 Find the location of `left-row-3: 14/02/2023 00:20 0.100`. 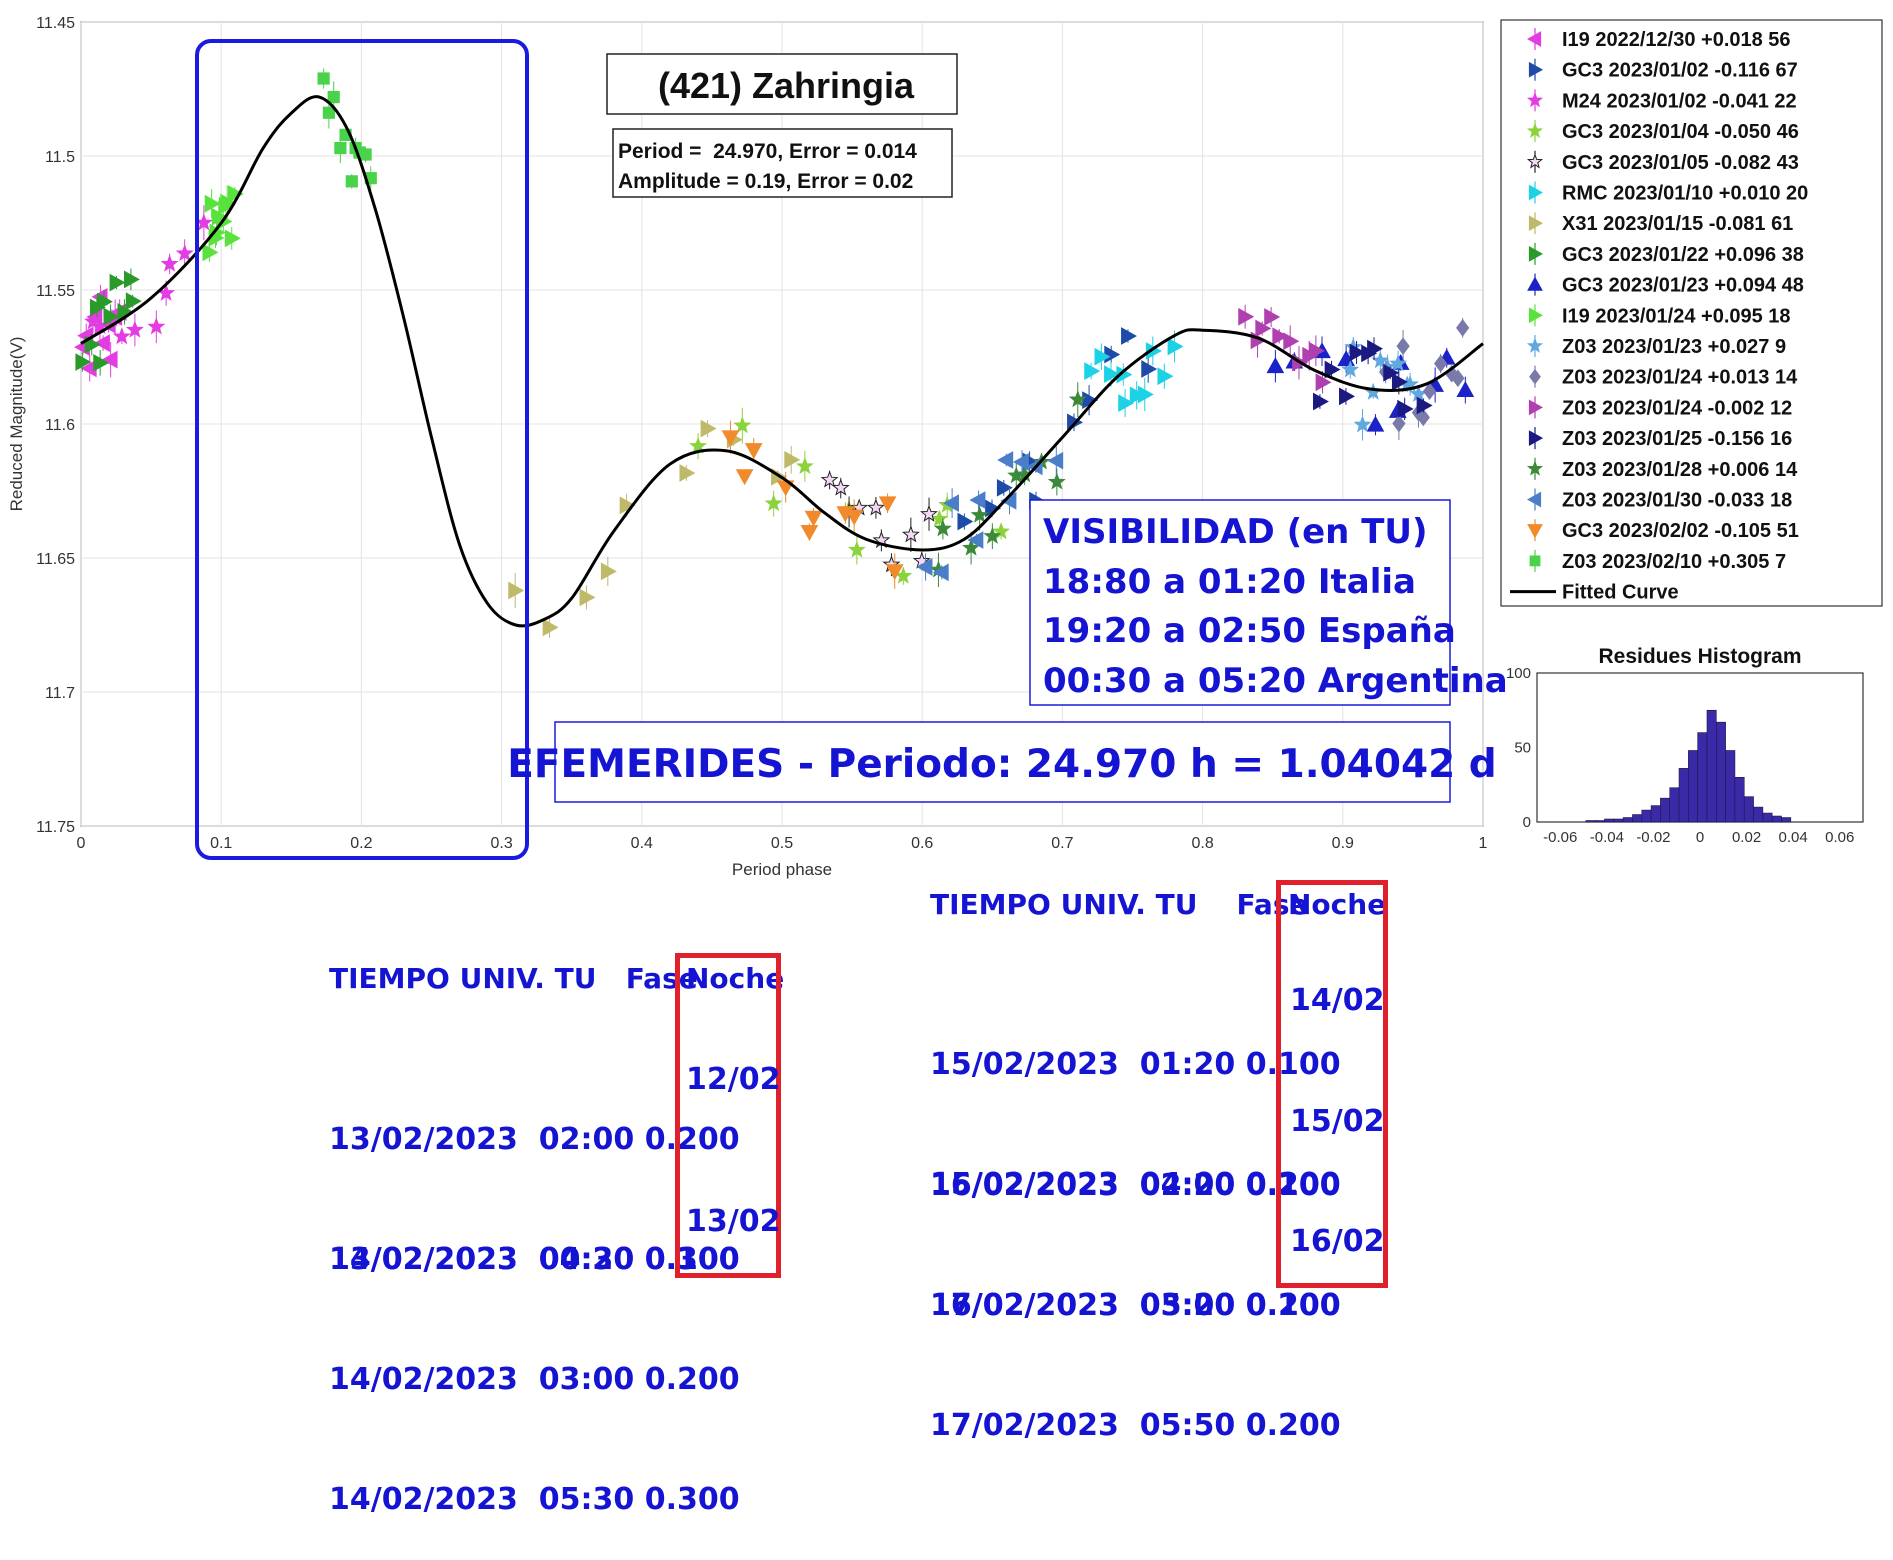

left-row-3: 14/02/2023 00:20 0.100 is located at coordinates (534, 1259).